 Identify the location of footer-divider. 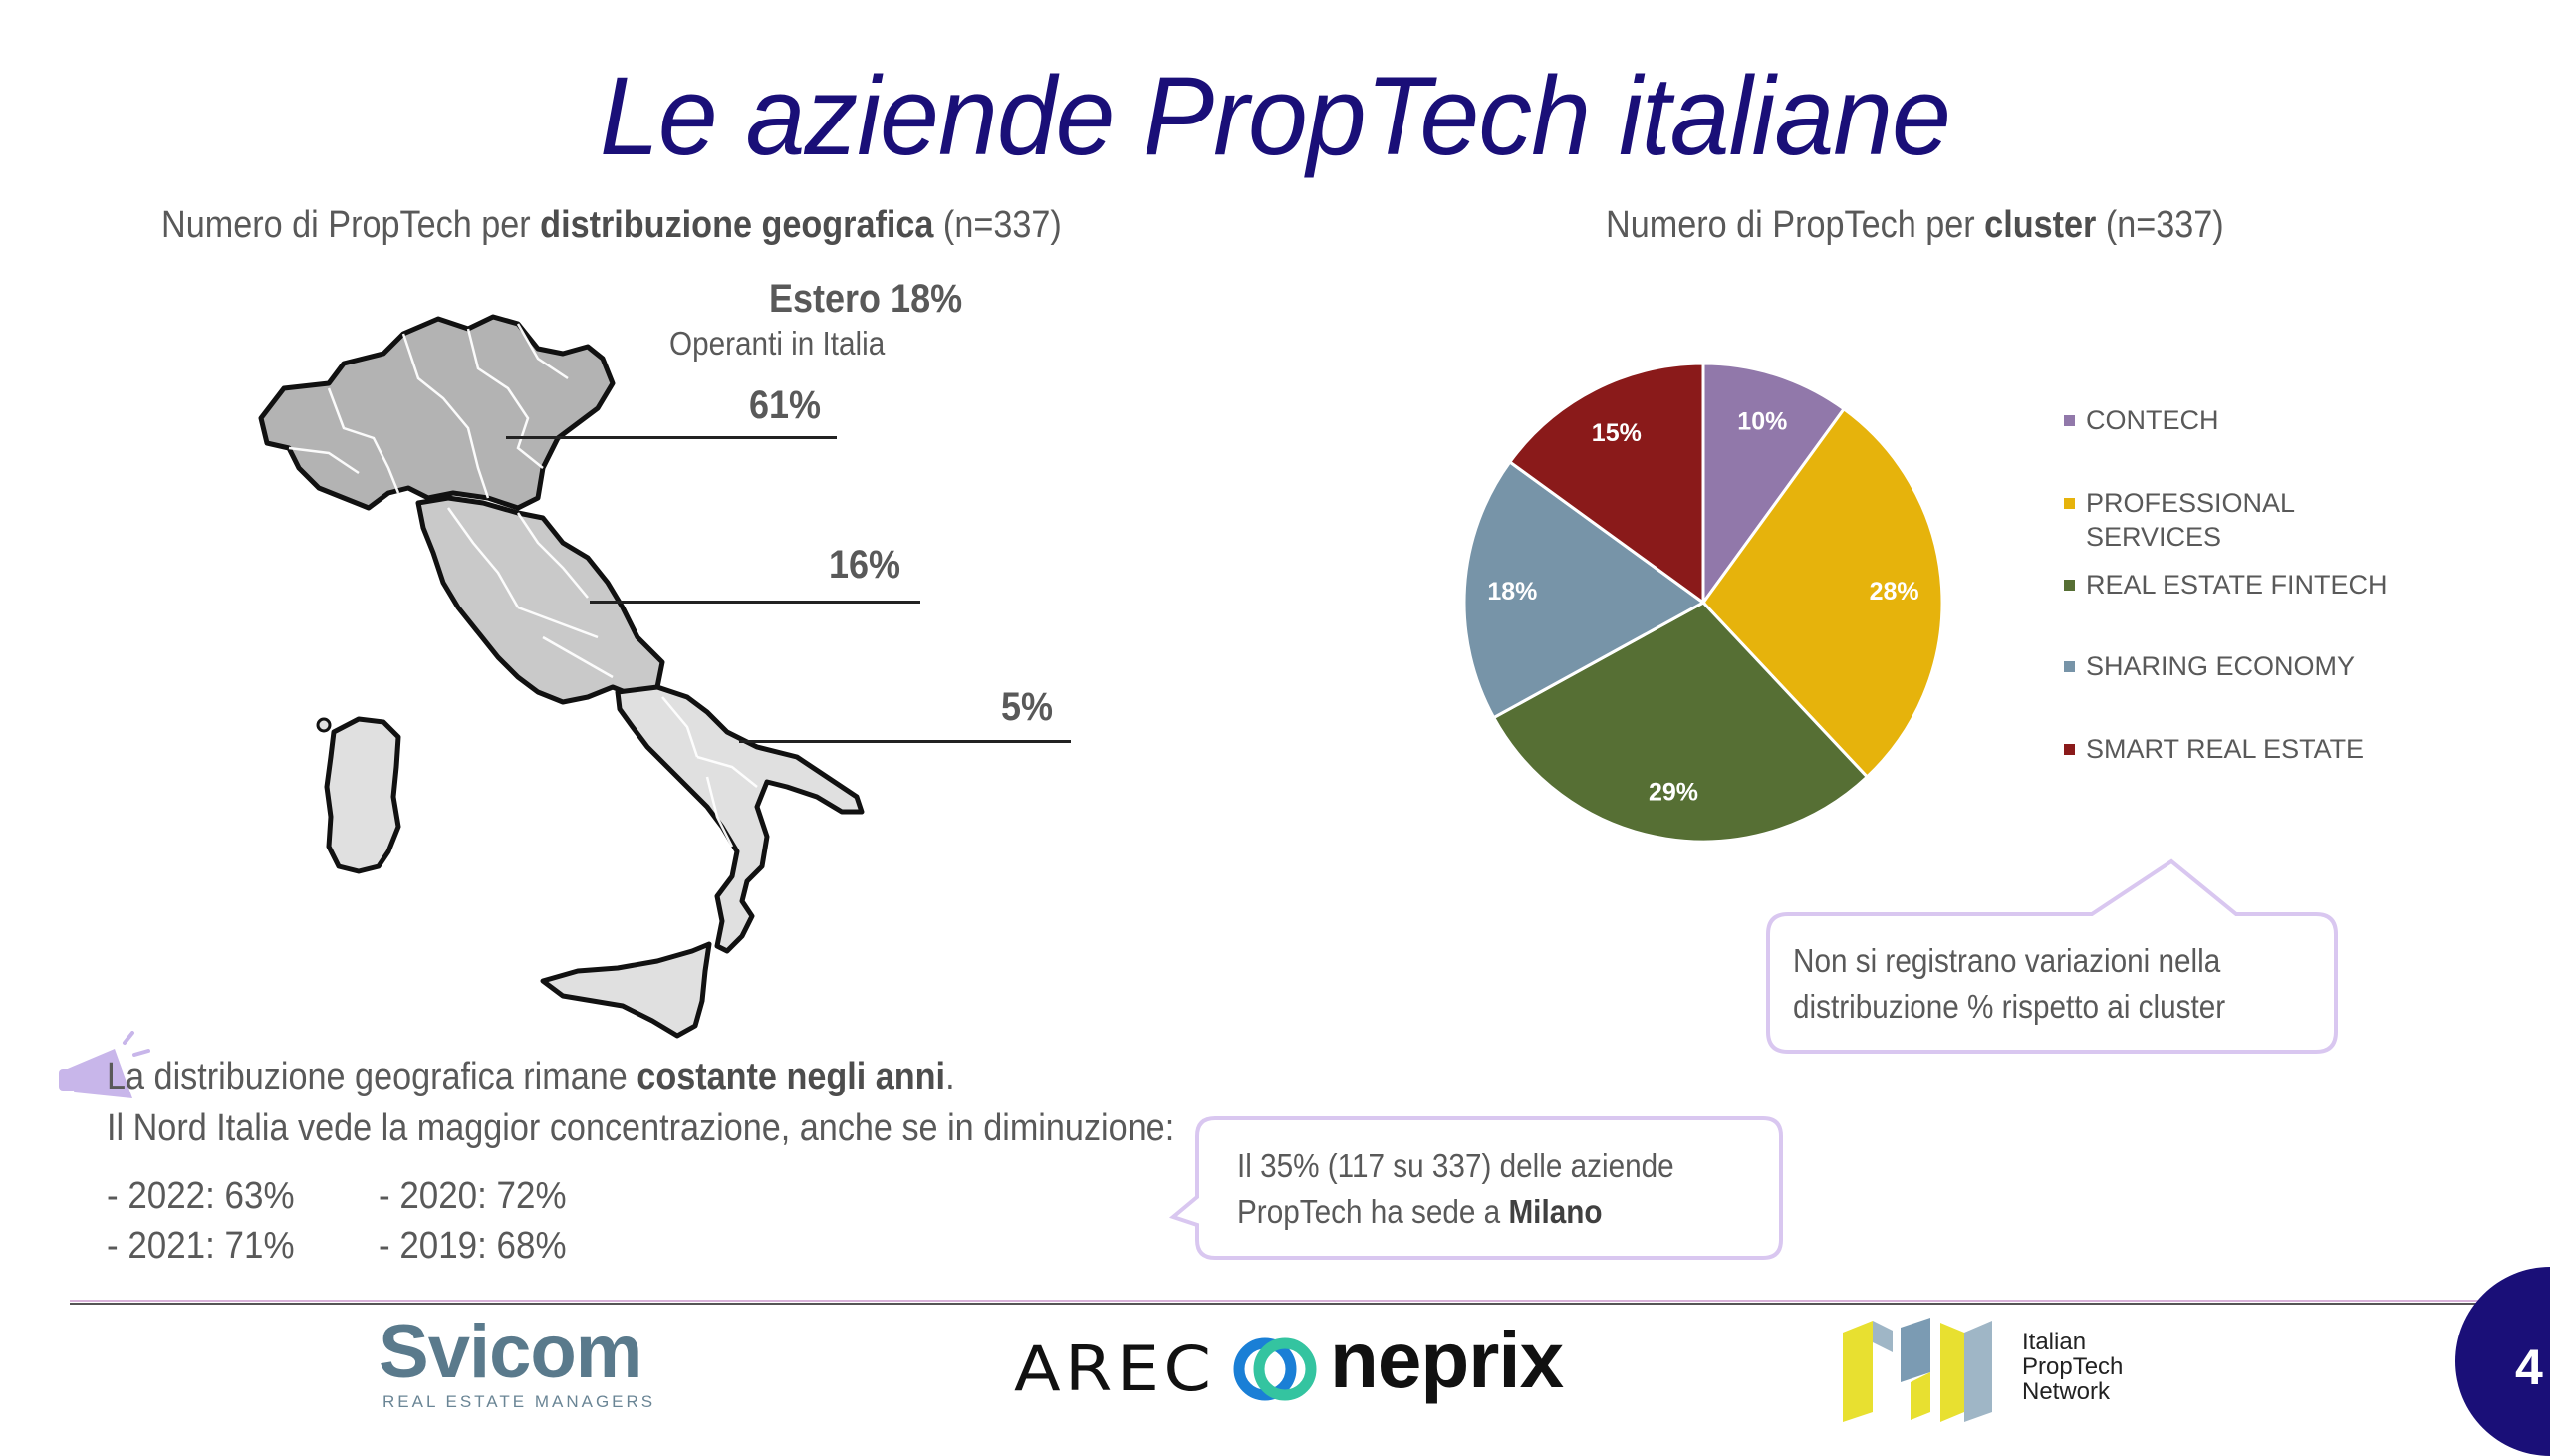
(1280, 1304).